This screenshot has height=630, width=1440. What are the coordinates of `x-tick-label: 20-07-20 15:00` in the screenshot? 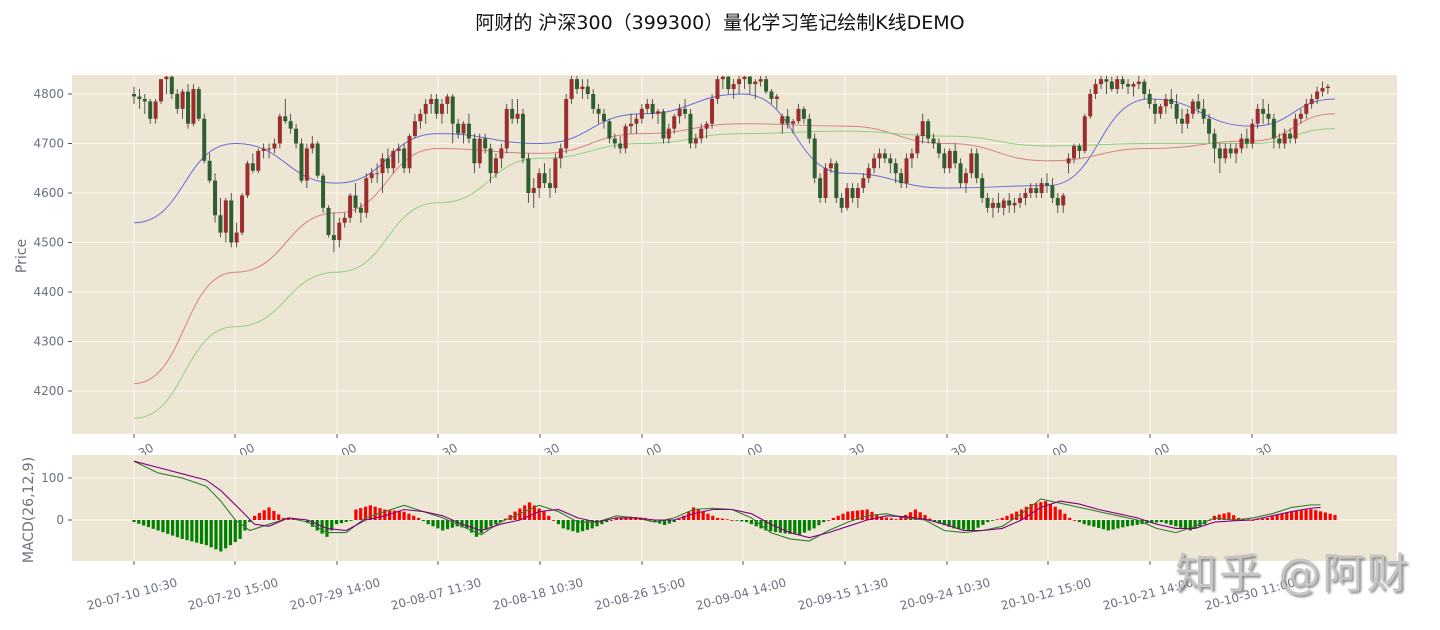 It's located at (232, 594).